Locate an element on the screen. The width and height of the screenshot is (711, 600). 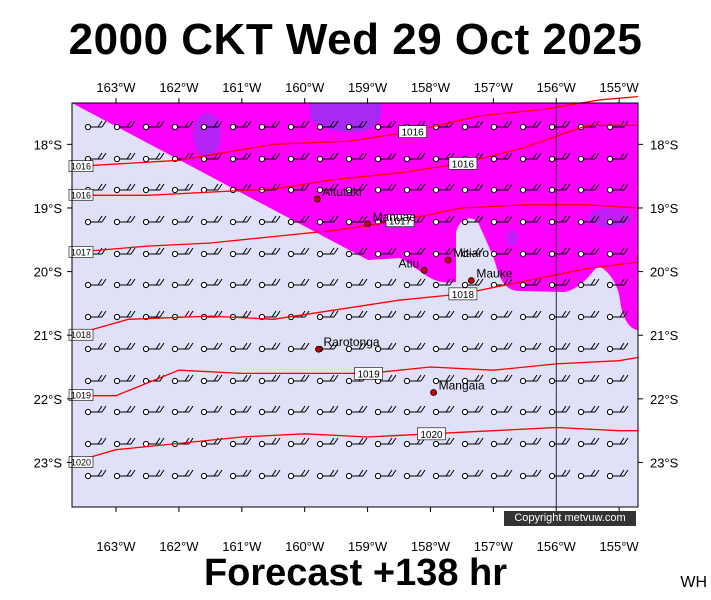
lon-tick-label-bottom: 162°W is located at coordinates (179, 546).